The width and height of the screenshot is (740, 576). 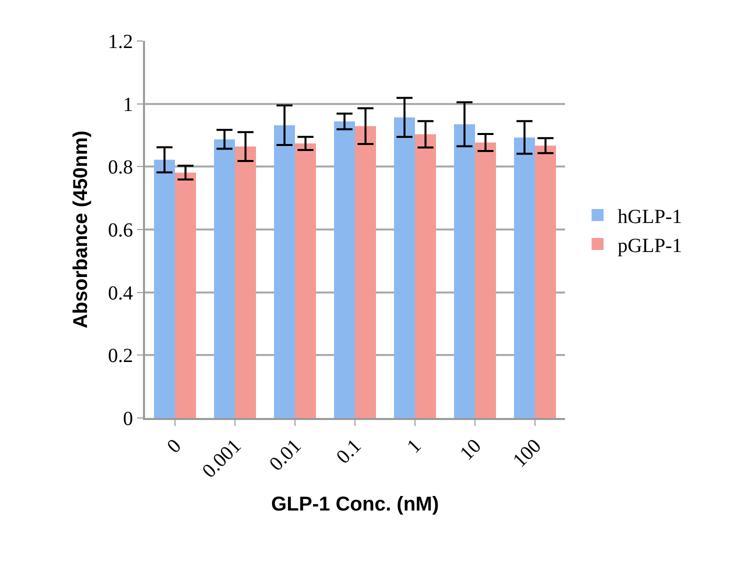 I want to click on y-tick-label: 0, so click(x=128, y=419).